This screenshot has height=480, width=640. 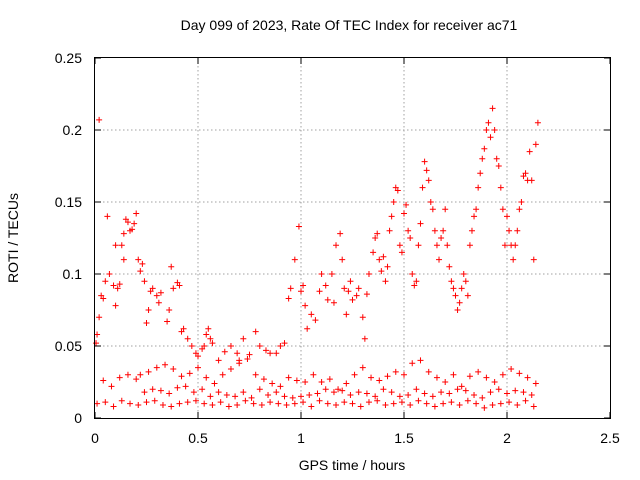 I want to click on y-tick-label: 0.15, so click(x=68, y=202).